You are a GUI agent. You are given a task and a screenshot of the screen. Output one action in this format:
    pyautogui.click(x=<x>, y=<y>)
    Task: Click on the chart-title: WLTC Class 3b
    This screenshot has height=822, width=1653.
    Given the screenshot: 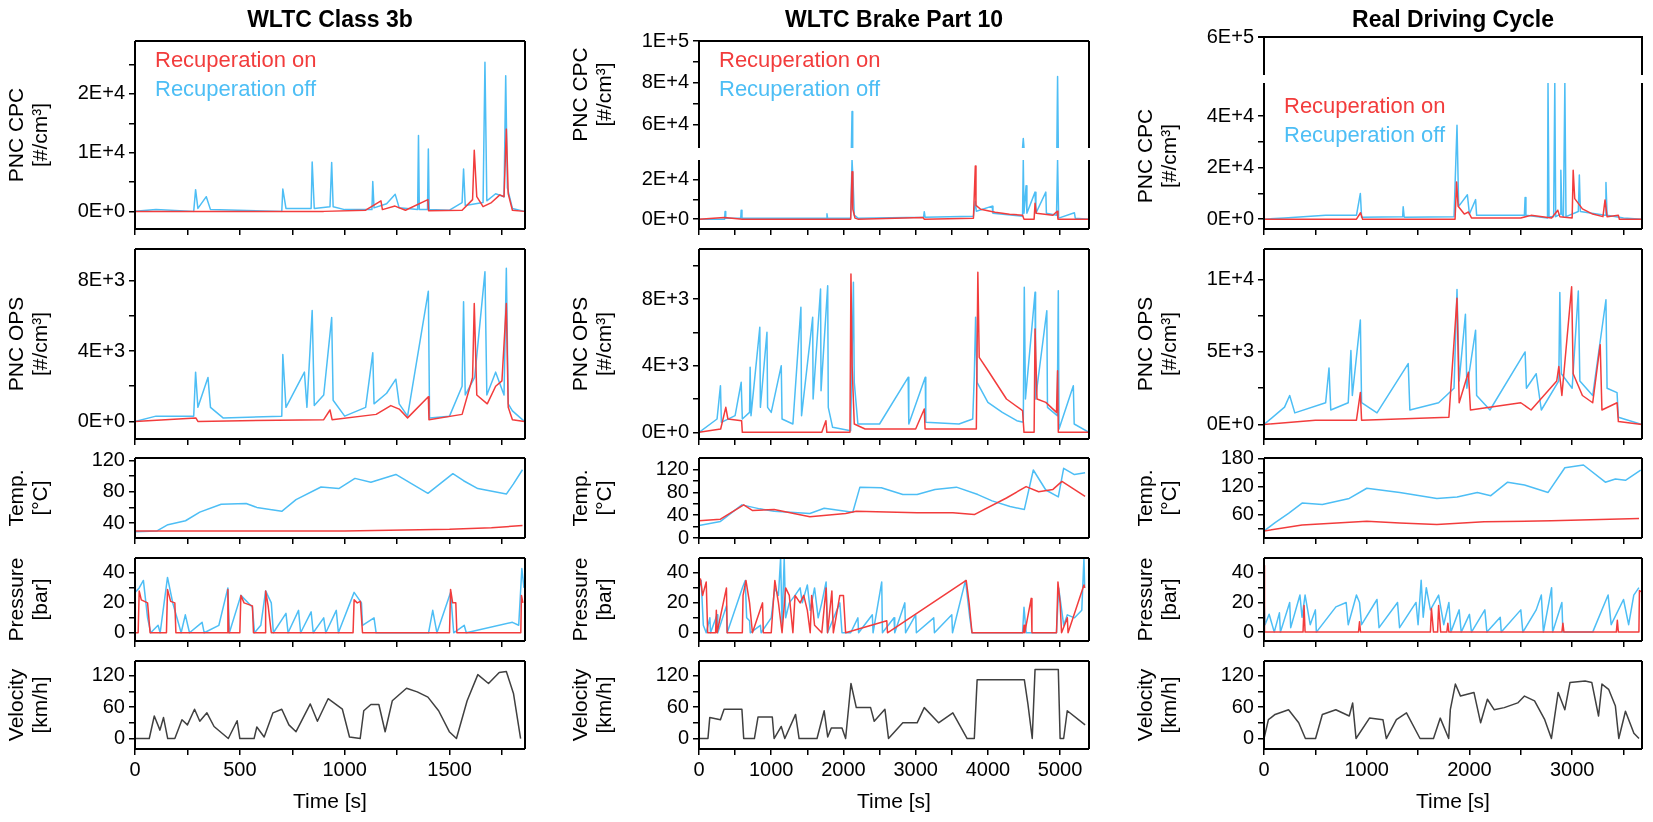 What is the action you would take?
    pyautogui.click(x=330, y=19)
    